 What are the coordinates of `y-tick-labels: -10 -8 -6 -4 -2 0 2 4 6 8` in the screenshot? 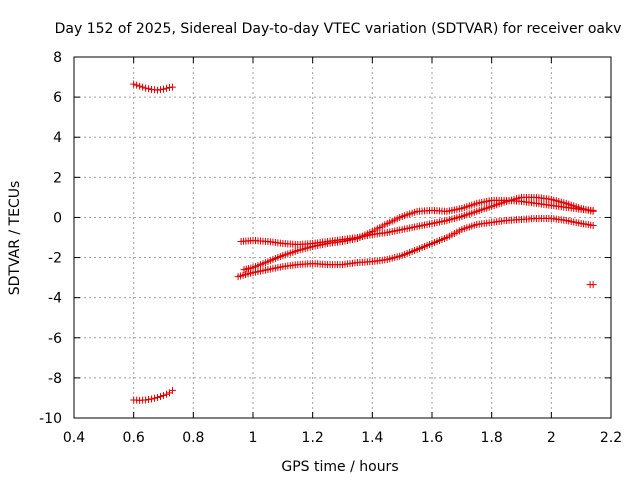 It's located at (50, 238).